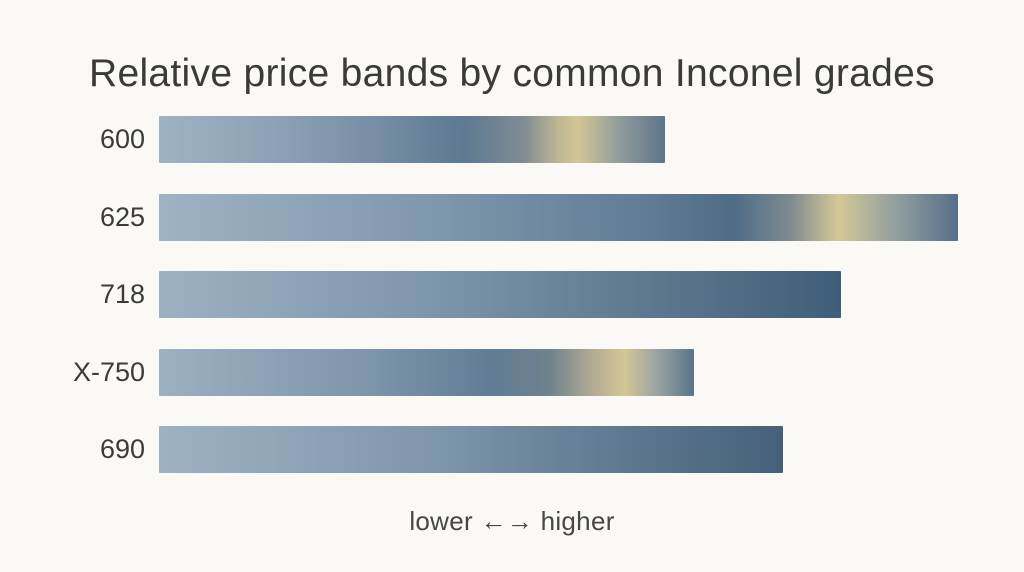 The image size is (1024, 572). I want to click on bar-label-690: 690, so click(122, 449).